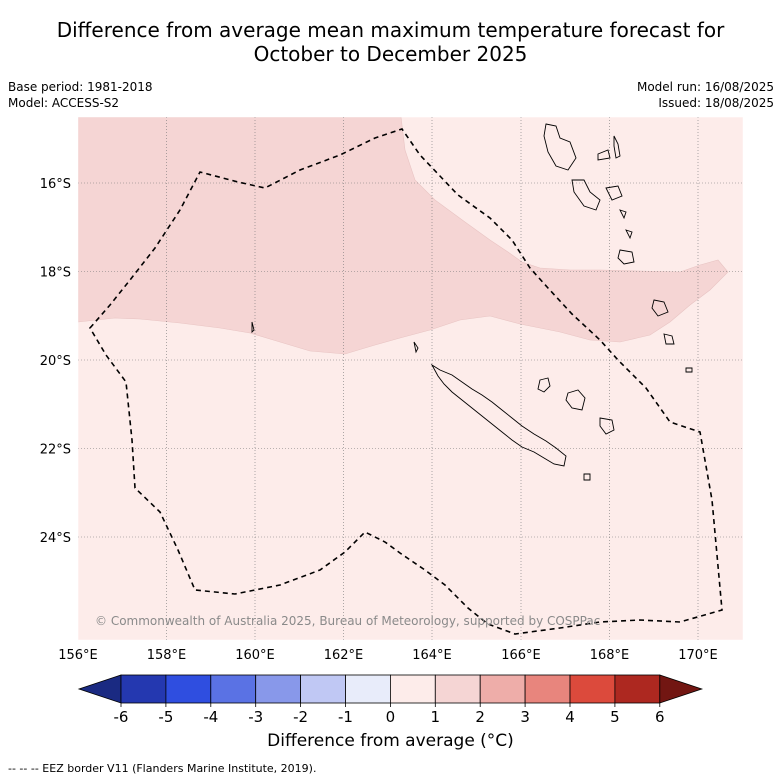  What do you see at coordinates (80, 95) in the screenshot?
I see `meta-left: Base period: 1981-2018 Model: ACCESS-S2` at bounding box center [80, 95].